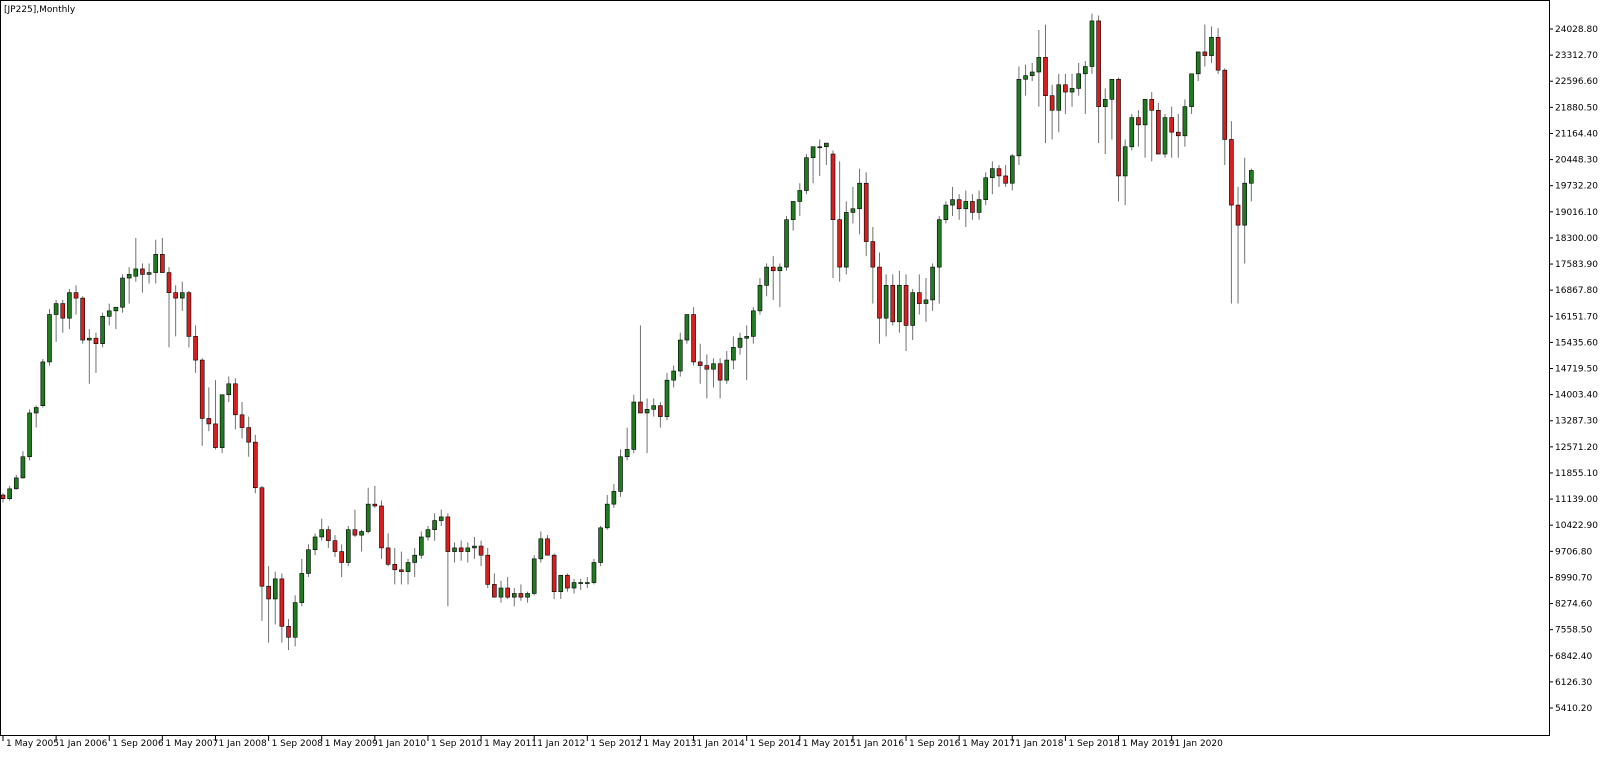 The width and height of the screenshot is (1600, 772). I want to click on time-tick-label: 1 Jan 2012, so click(561, 744).